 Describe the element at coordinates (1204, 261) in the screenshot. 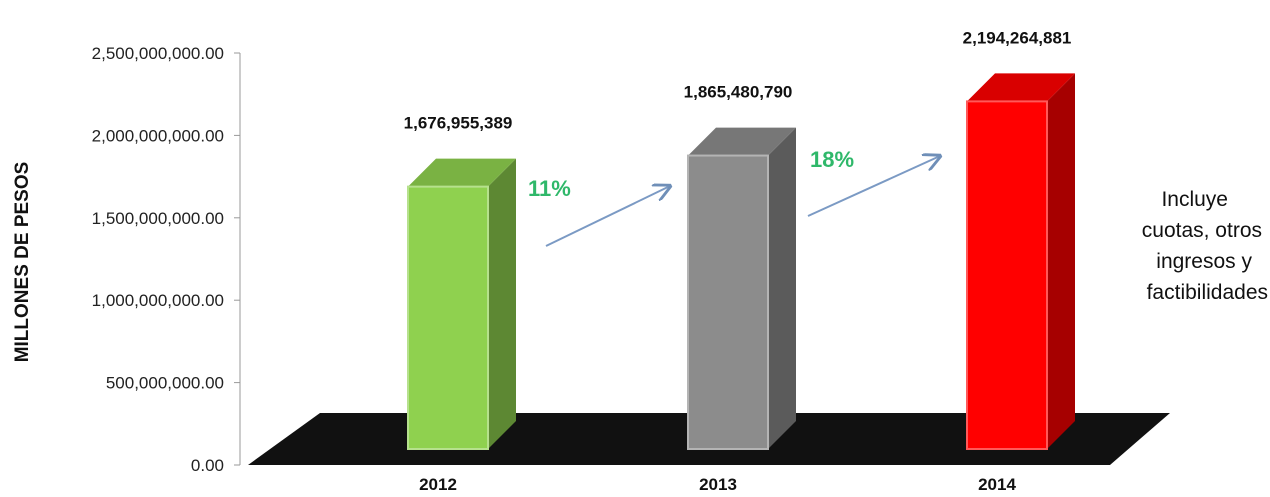

I see `side-note-line: ingresos y` at that location.